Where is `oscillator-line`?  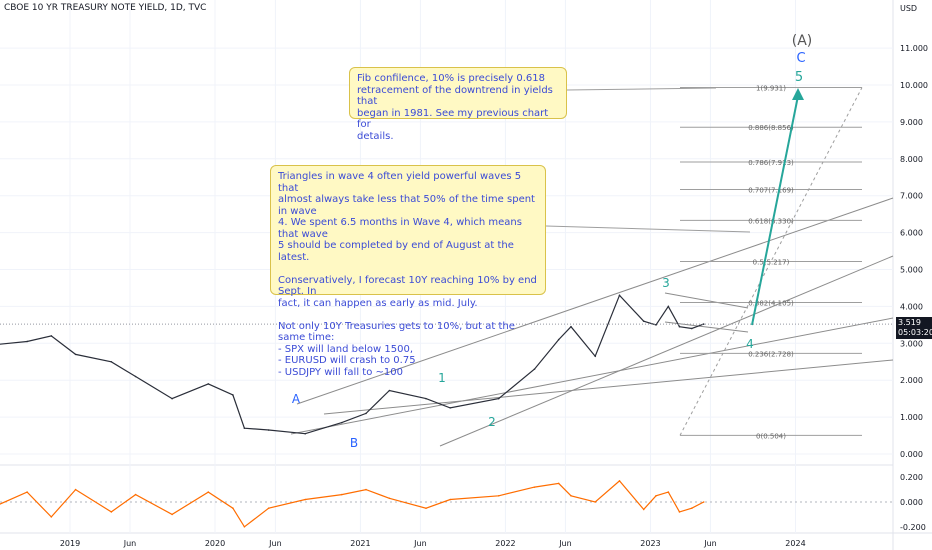 oscillator-line is located at coordinates (352, 504).